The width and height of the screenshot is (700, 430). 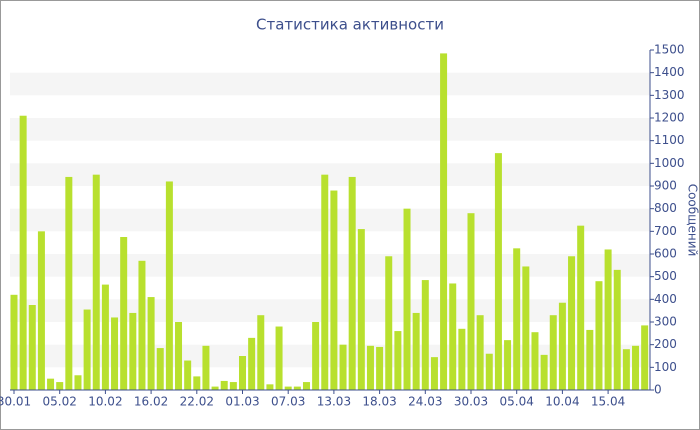 I want to click on y-tick-label: 1100, so click(x=669, y=140).